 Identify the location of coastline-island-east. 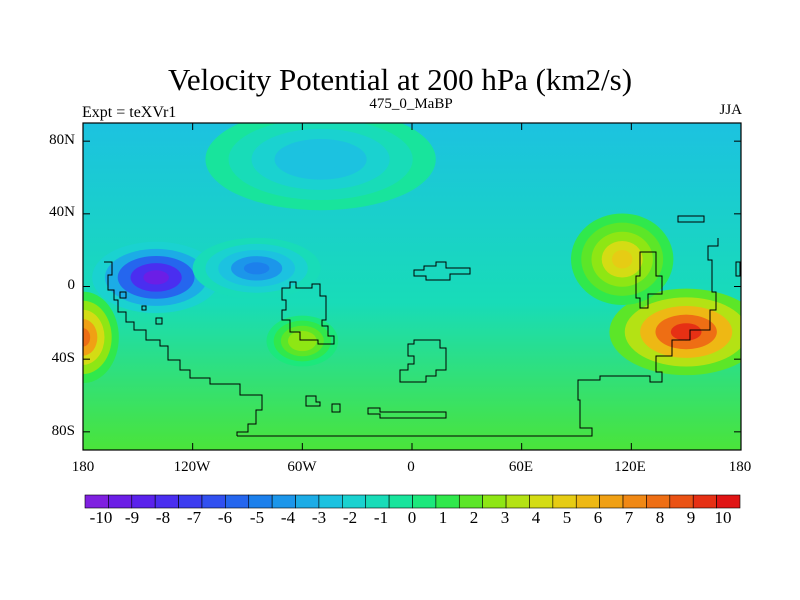
(738, 269).